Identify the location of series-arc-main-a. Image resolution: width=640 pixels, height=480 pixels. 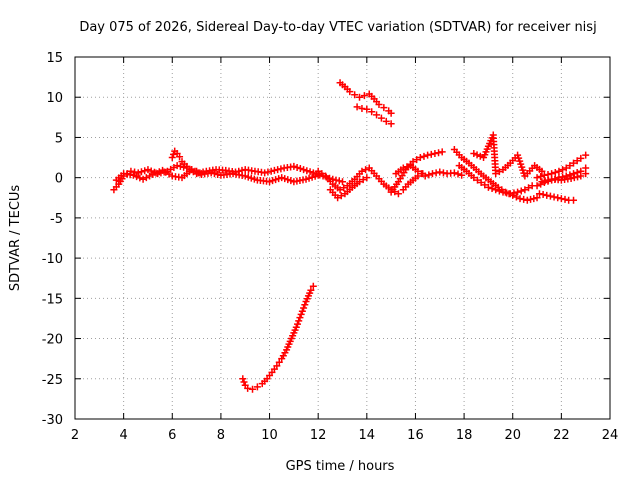
(228, 178).